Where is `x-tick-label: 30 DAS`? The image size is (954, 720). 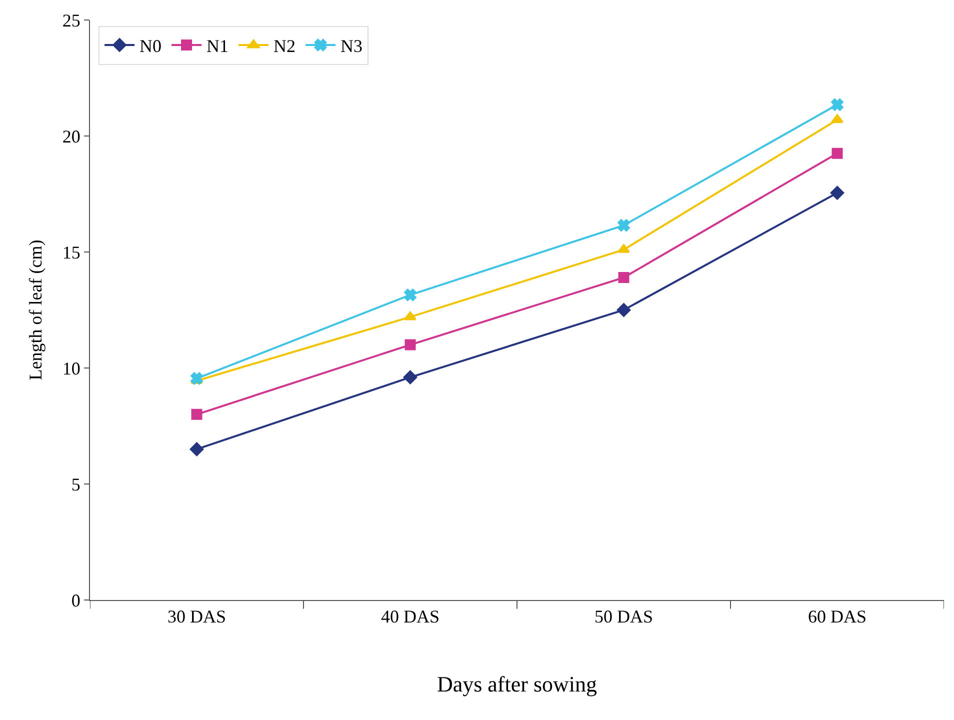
x-tick-label: 30 DAS is located at coordinates (196, 616).